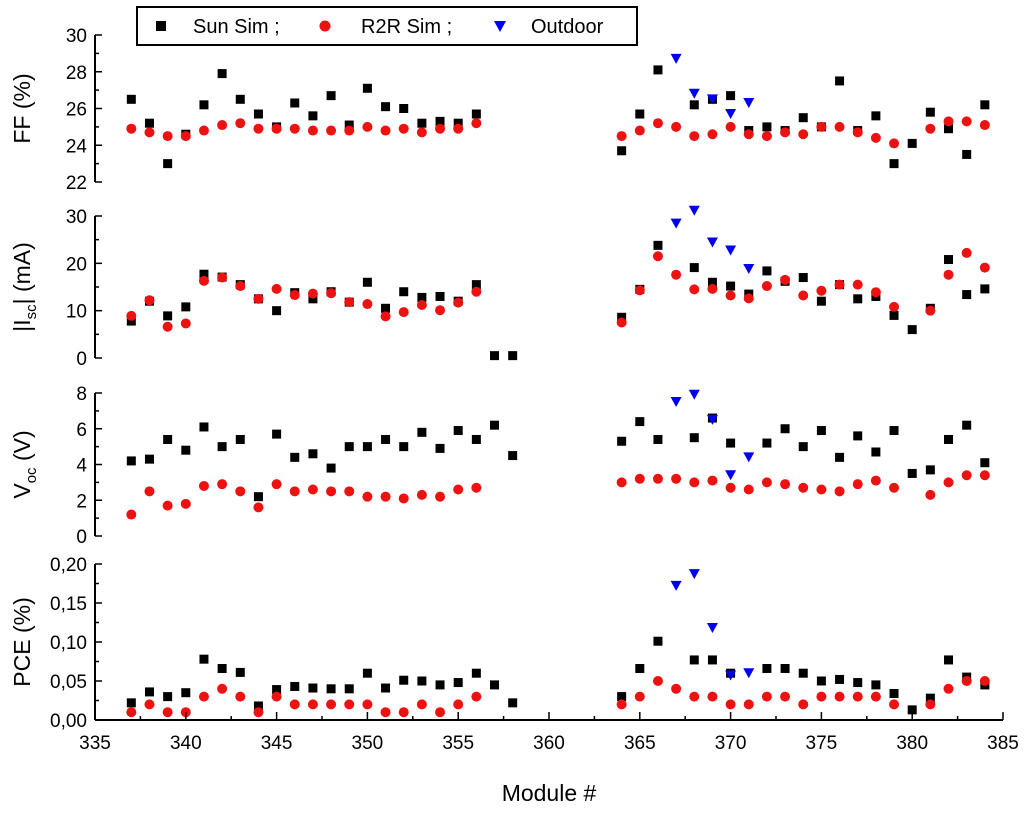 The image size is (1024, 813). I want to click on y-tick-label-pce: 0,10, so click(68, 643).